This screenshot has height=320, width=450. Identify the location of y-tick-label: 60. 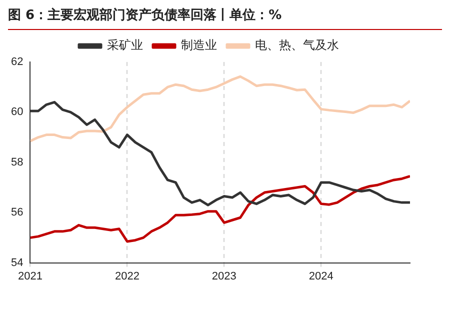
(17, 112).